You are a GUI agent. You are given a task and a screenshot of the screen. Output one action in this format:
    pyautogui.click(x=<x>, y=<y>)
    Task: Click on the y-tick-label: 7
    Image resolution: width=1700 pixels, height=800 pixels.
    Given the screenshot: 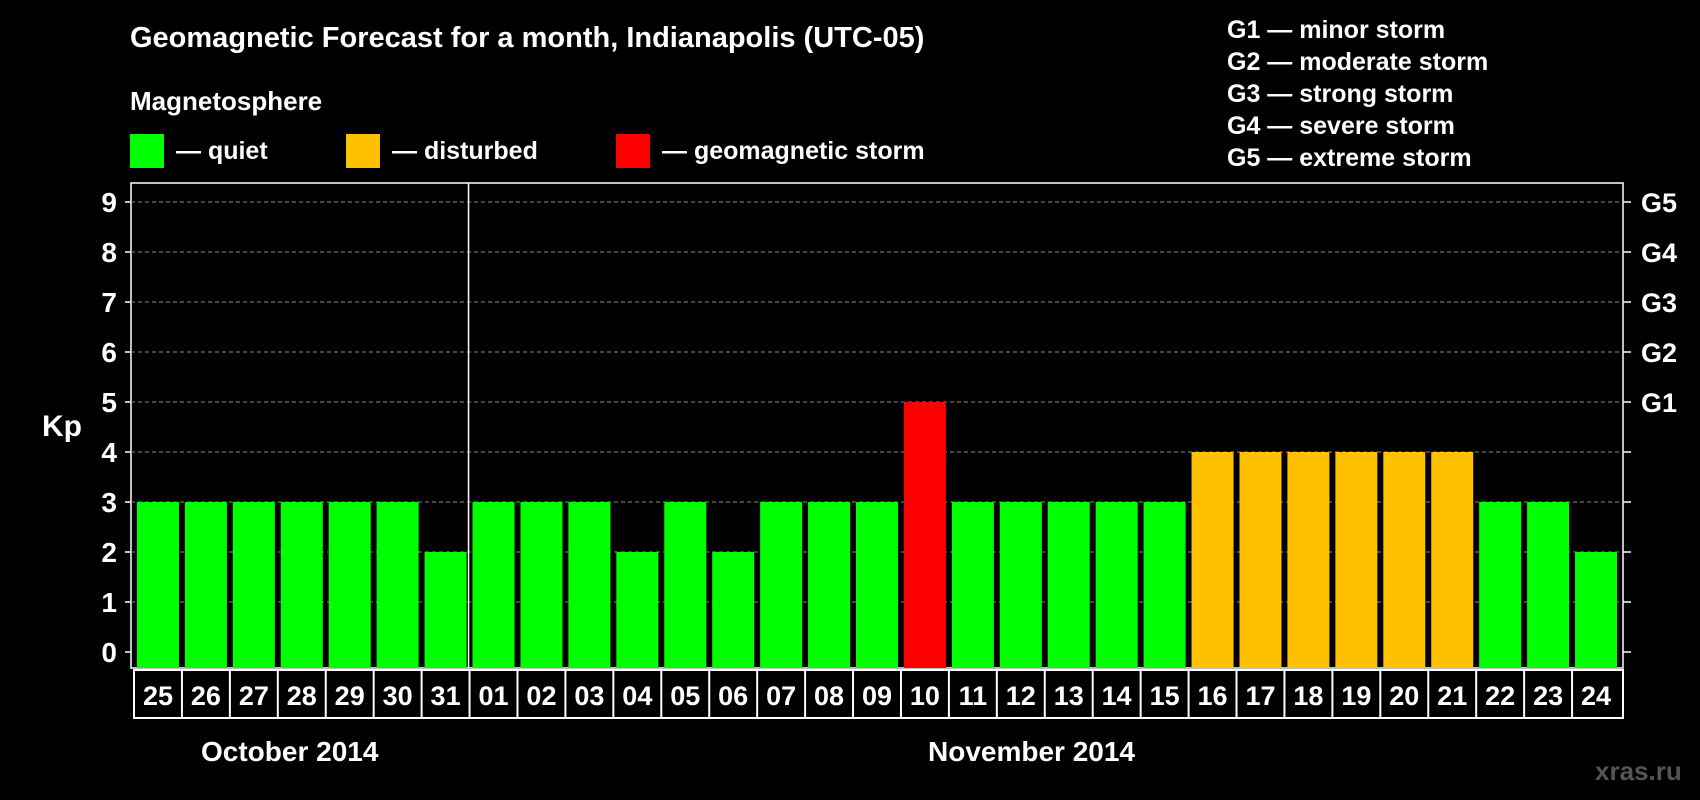 What is the action you would take?
    pyautogui.click(x=109, y=302)
    